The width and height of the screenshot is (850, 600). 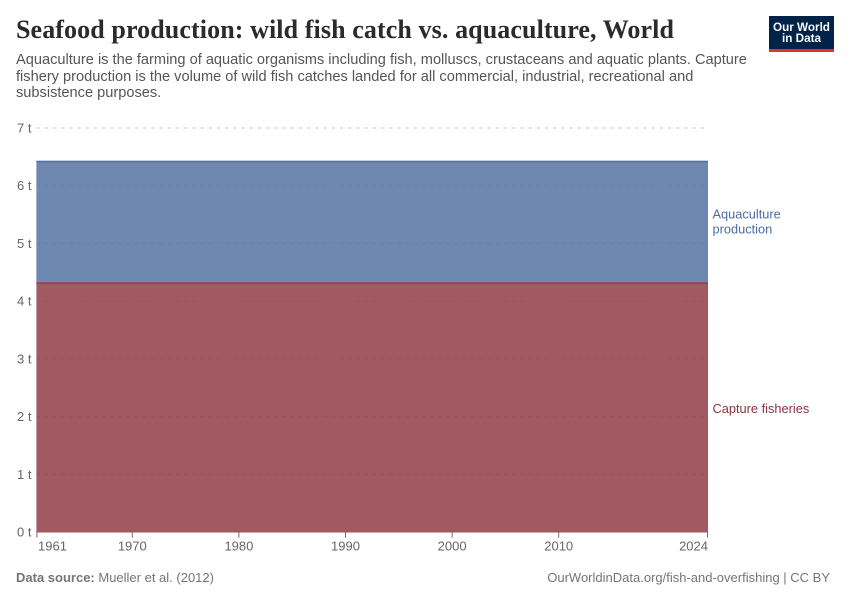 I want to click on svg-text: 1970, so click(x=132, y=546).